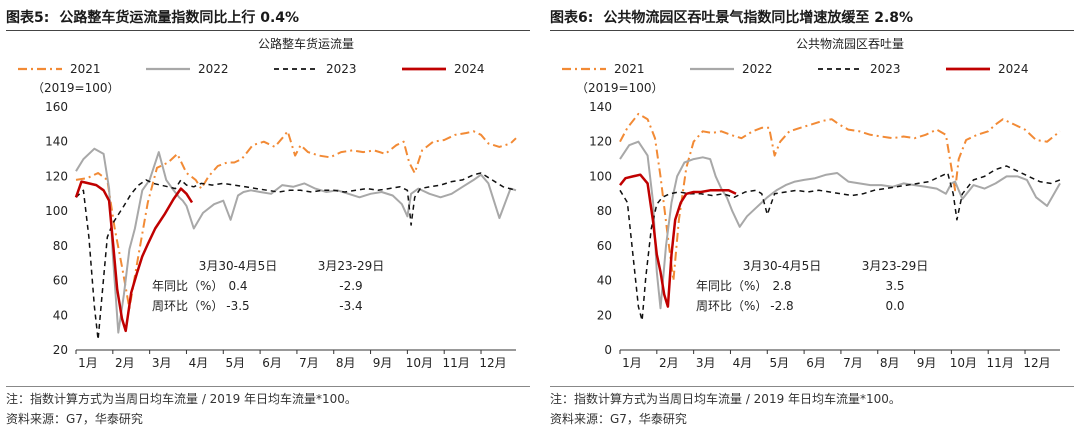 Image resolution: width=1080 pixels, height=435 pixels. I want to click on chart-title: 公共物流园区吞吐量, so click(850, 44).